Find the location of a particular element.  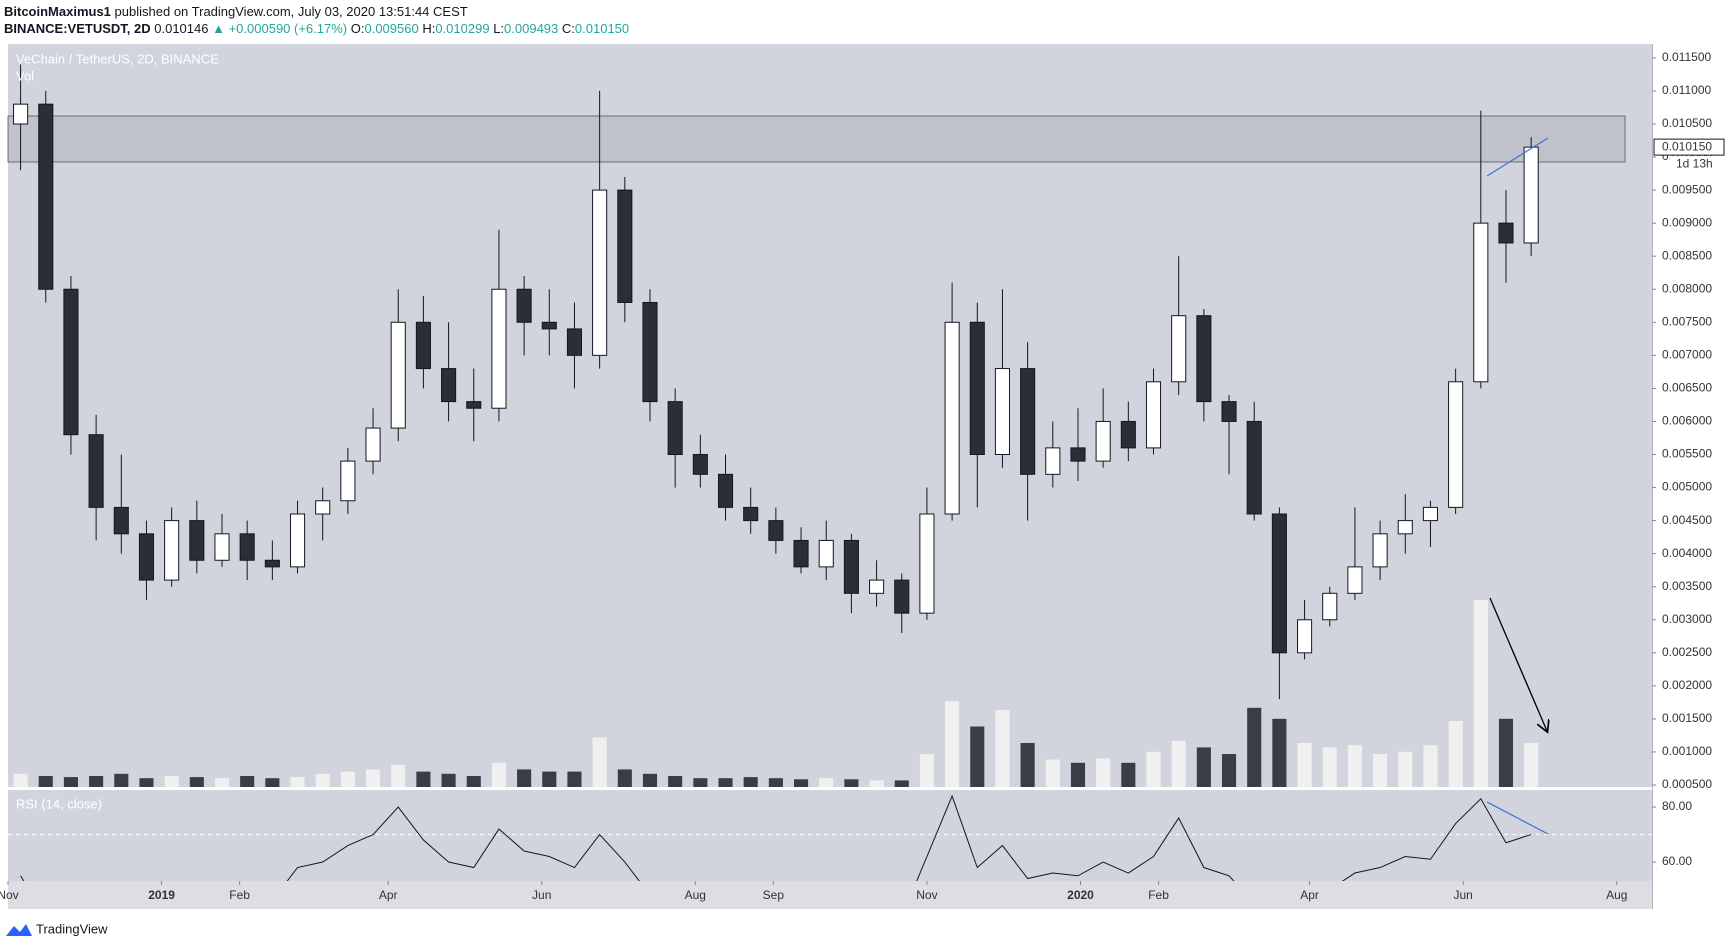

rsi-trendline is located at coordinates (1517, 818).